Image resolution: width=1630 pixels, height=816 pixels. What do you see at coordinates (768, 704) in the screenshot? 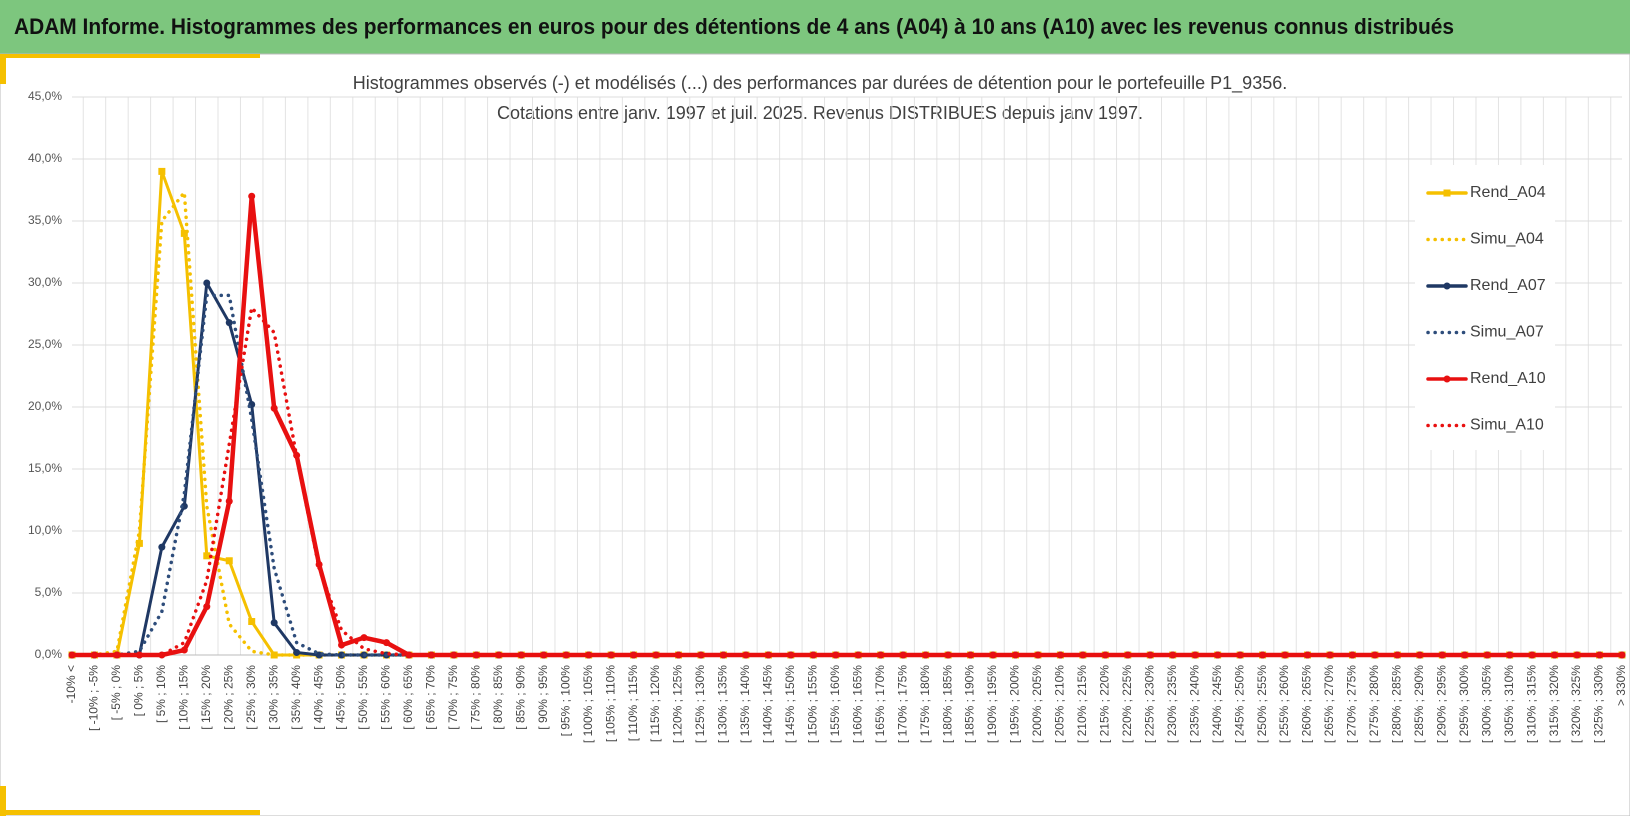
I see `x-tick-label: [ 140% ; 145%` at bounding box center [768, 704].